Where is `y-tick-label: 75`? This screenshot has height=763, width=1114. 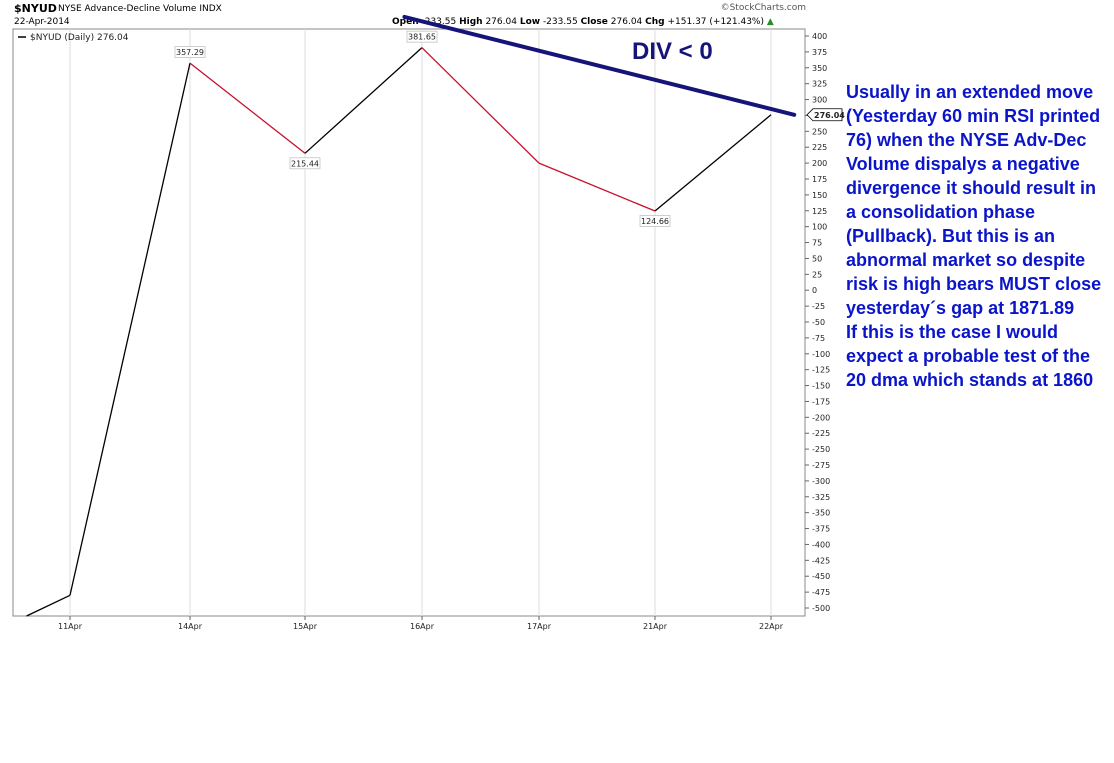 y-tick-label: 75 is located at coordinates (817, 243).